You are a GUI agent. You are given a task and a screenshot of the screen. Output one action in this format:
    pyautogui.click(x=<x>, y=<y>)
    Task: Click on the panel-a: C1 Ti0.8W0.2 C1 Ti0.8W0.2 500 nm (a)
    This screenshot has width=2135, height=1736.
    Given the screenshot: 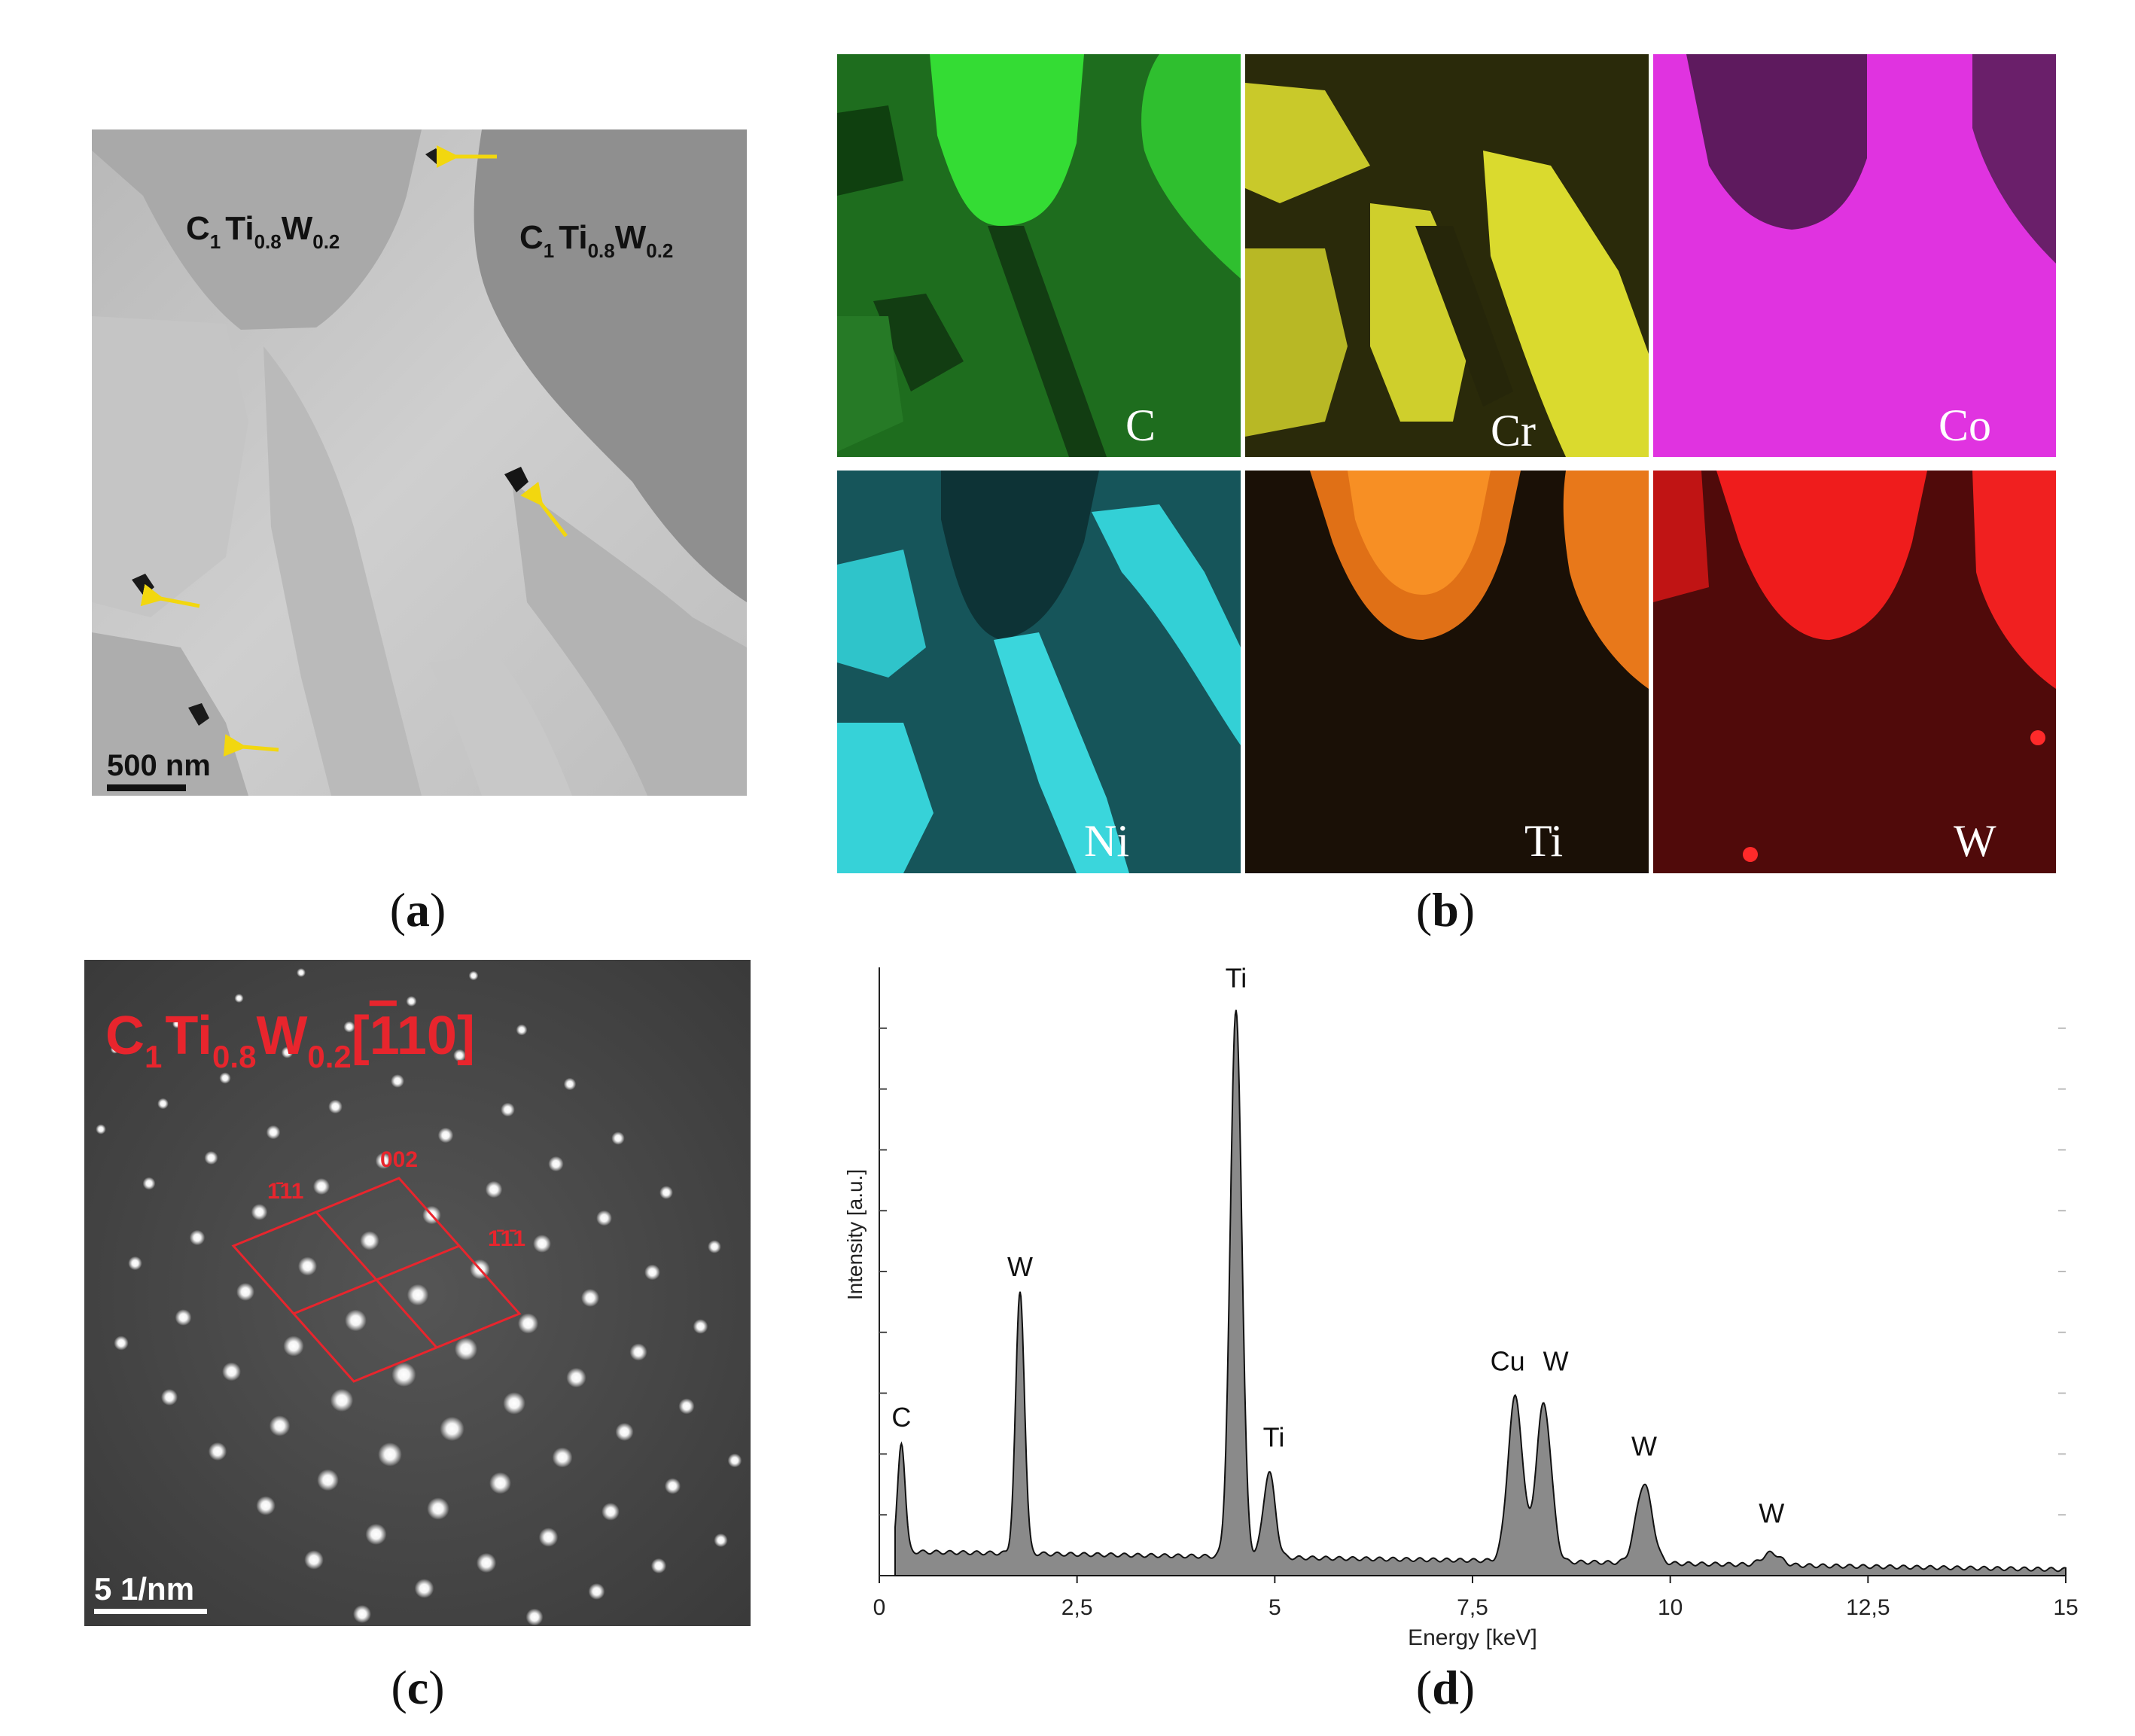 What is the action you would take?
    pyautogui.click(x=419, y=533)
    